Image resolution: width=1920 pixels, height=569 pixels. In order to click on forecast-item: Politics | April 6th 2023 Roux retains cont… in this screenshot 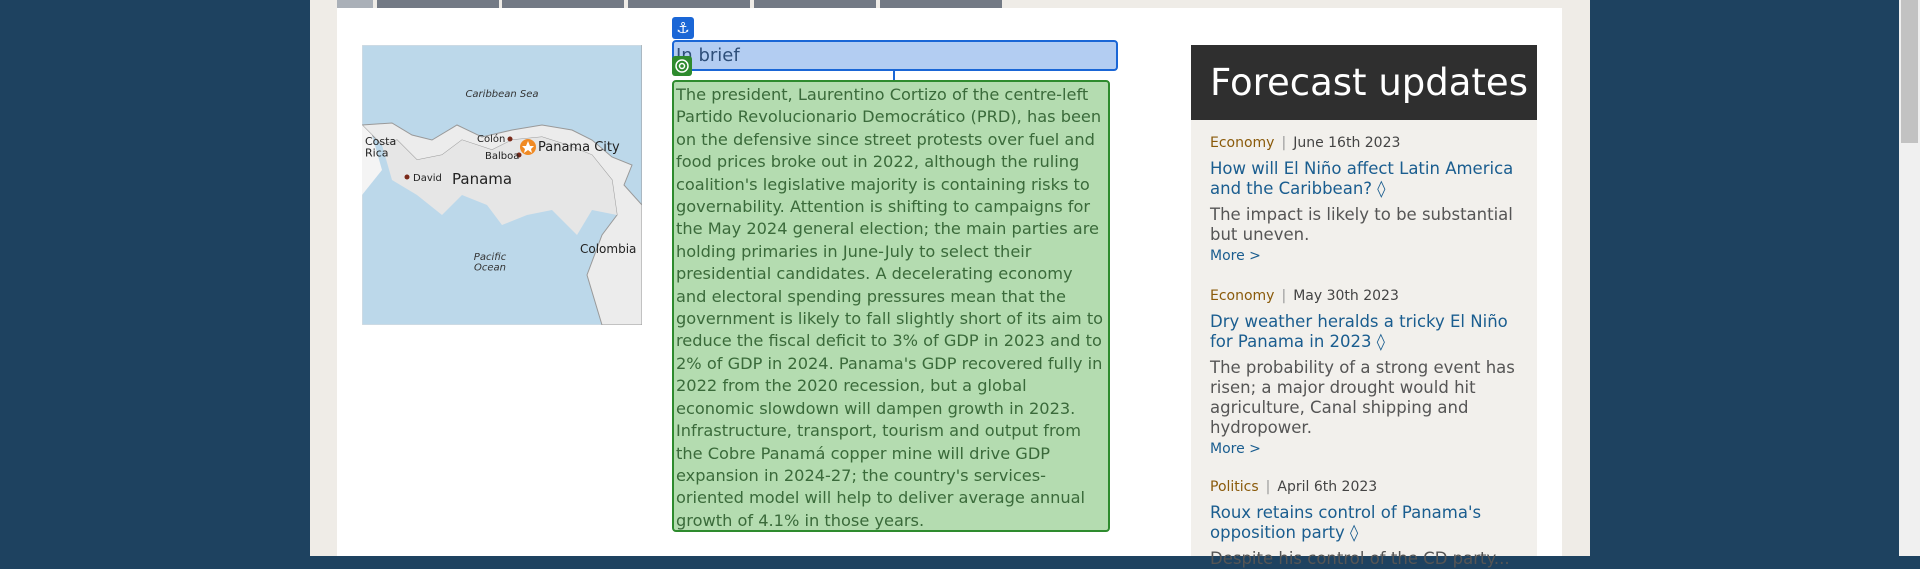, I will do `click(1365, 523)`.